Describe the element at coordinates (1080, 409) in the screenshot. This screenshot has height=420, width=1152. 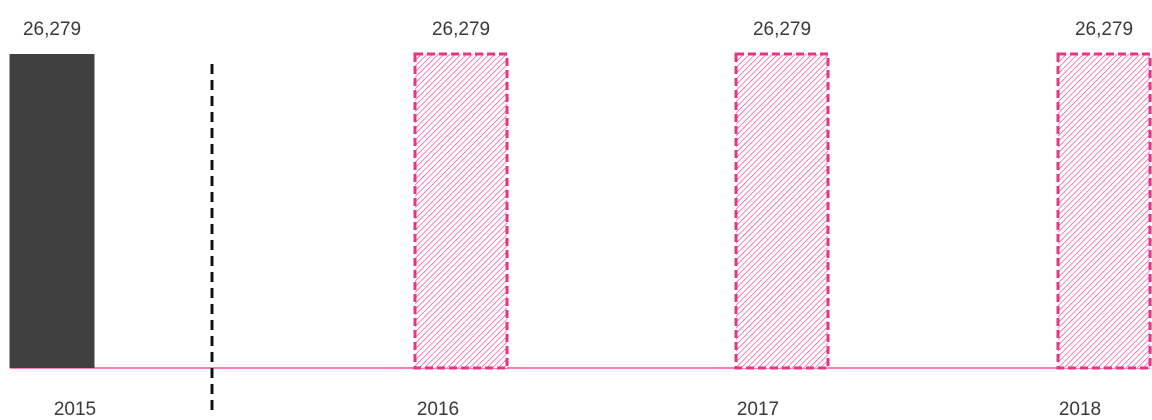
I see `x-tick-label: 2018` at that location.